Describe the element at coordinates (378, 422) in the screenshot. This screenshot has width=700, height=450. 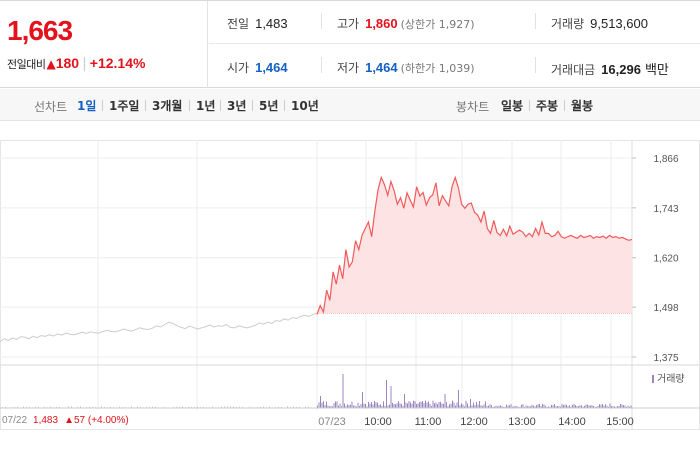
I see `x-tick-label: 10:00` at that location.